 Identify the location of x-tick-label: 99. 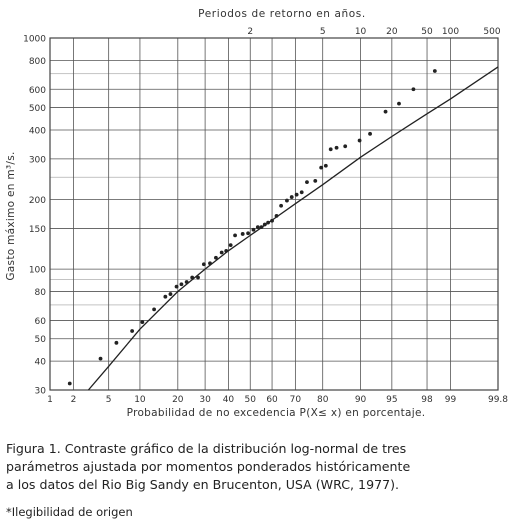
(451, 400).